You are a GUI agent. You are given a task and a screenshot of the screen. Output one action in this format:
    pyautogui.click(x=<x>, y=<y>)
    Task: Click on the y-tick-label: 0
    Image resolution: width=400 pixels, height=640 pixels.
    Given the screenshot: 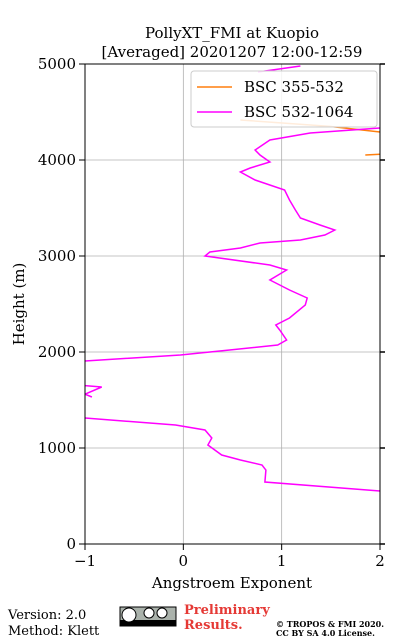 What is the action you would take?
    pyautogui.click(x=71, y=544)
    